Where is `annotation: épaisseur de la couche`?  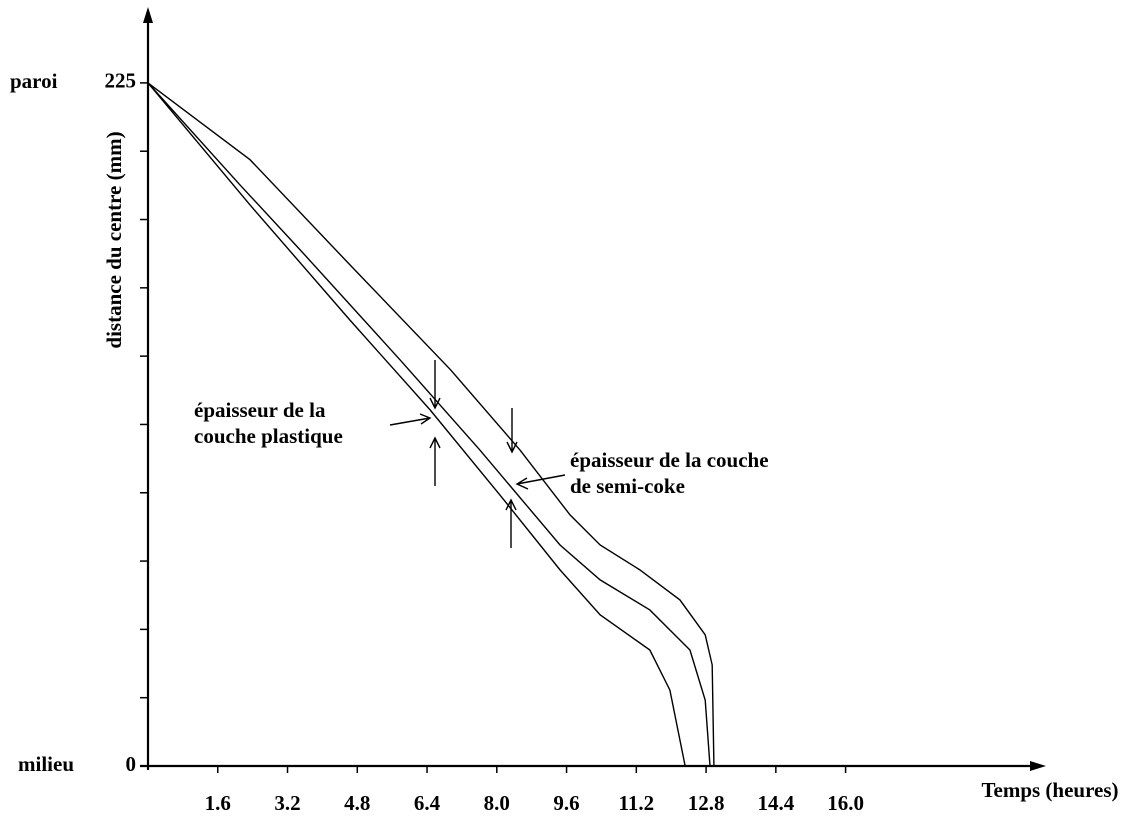
annotation: épaisseur de la couche is located at coordinates (669, 460).